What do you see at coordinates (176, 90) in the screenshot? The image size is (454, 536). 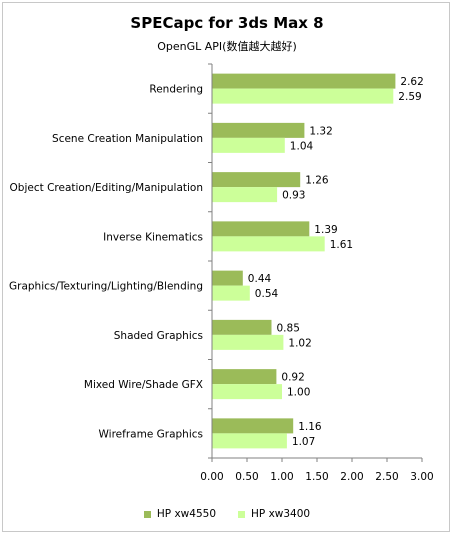 I see `category-label-1: Rendering` at bounding box center [176, 90].